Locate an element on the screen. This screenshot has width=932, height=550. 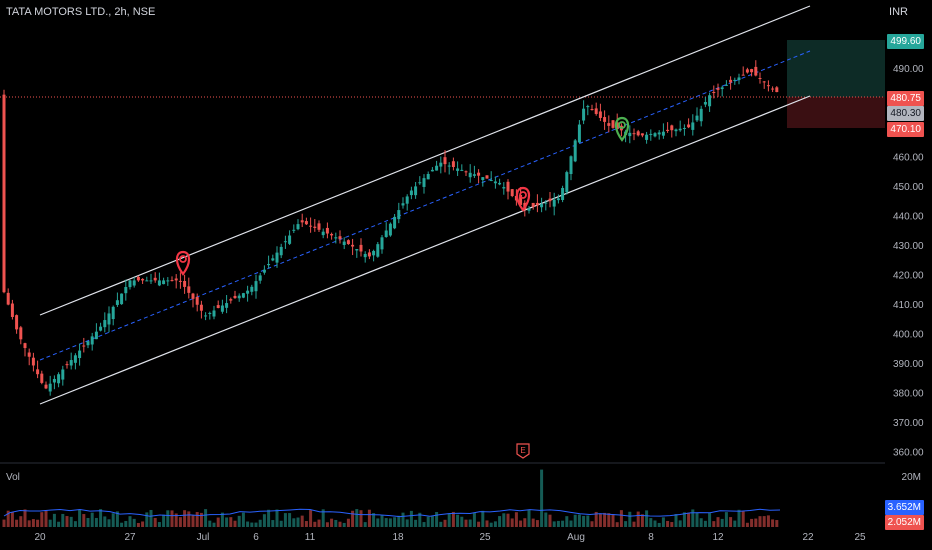
price-axis-tick: 370.00 is located at coordinates (908, 423).